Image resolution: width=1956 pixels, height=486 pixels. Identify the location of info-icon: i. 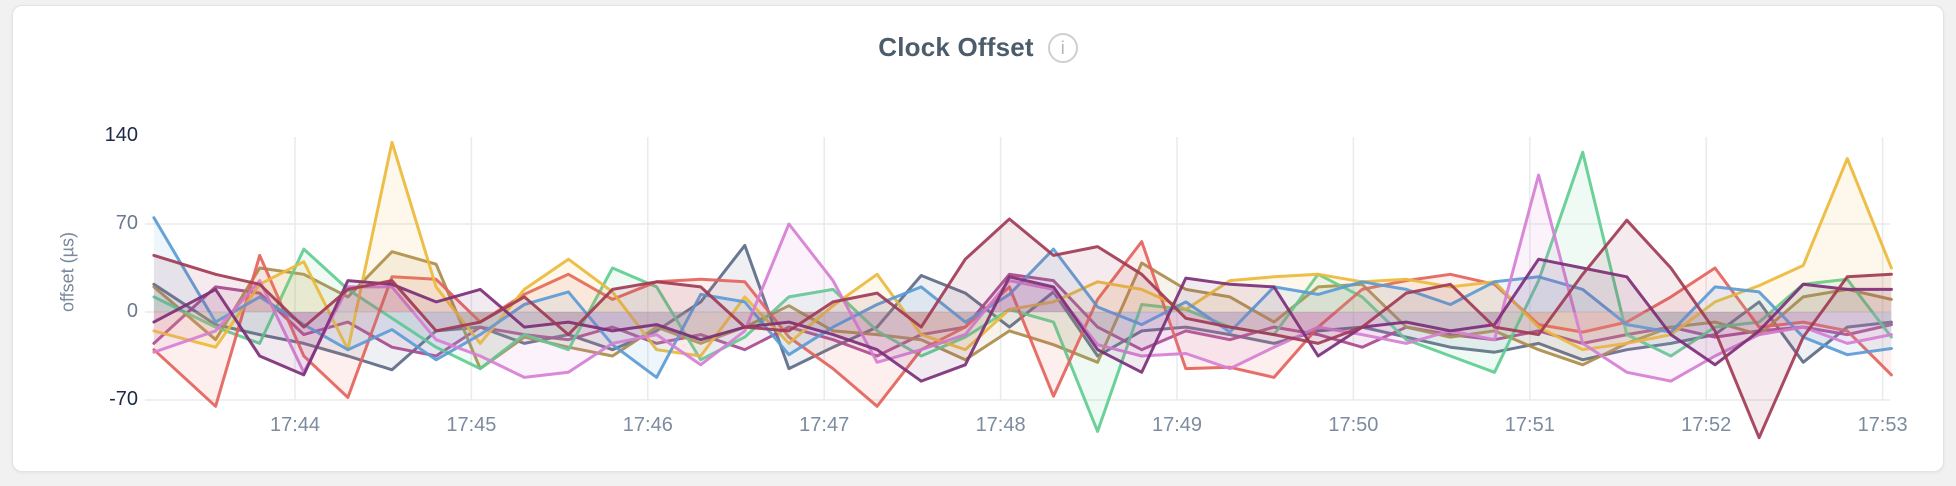
(1062, 47).